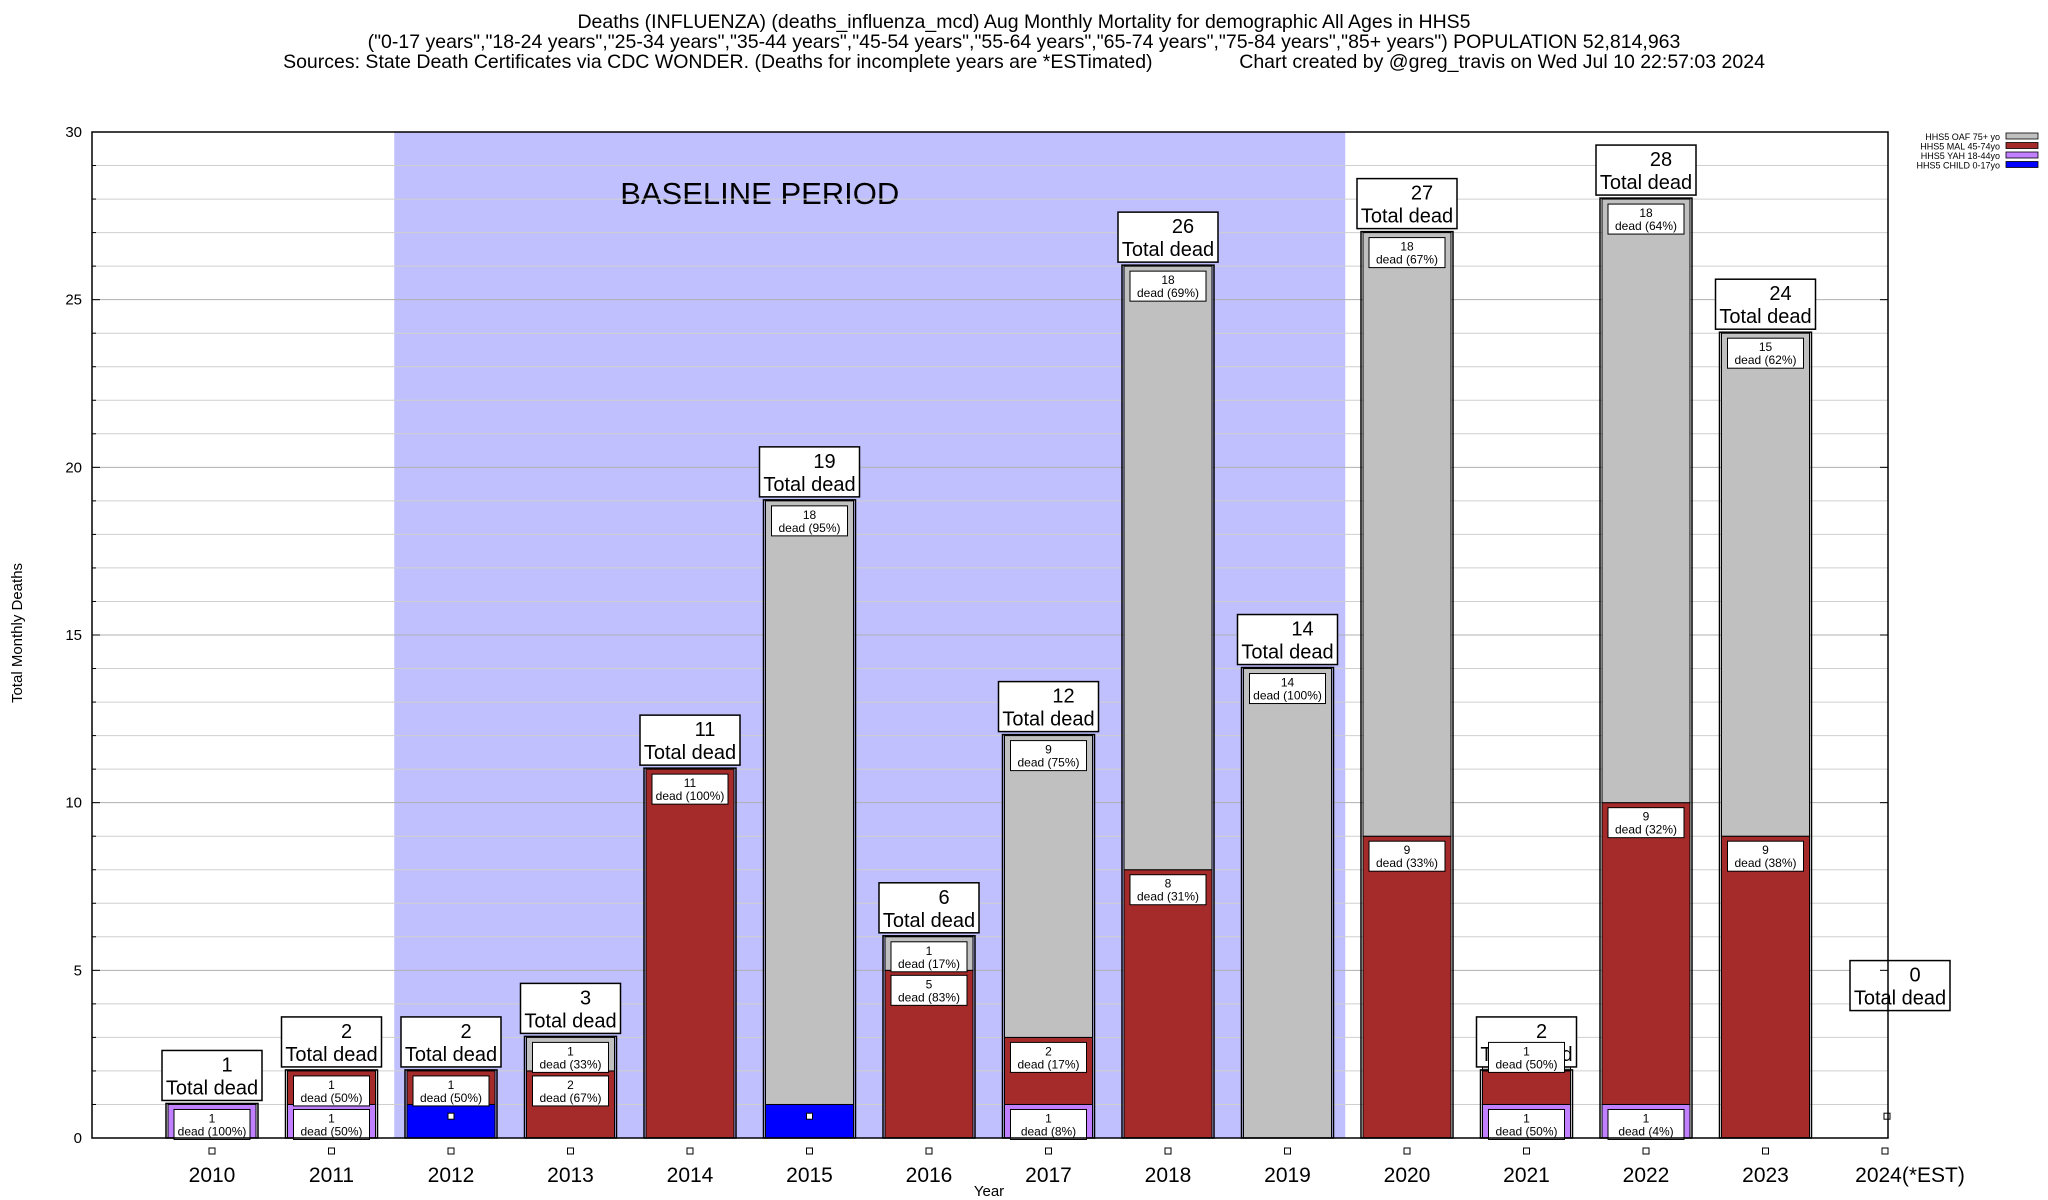 The image size is (2048, 1200). Describe the element at coordinates (1646, 830) in the screenshot. I see `segment-label-pct: dead (32%)` at that location.